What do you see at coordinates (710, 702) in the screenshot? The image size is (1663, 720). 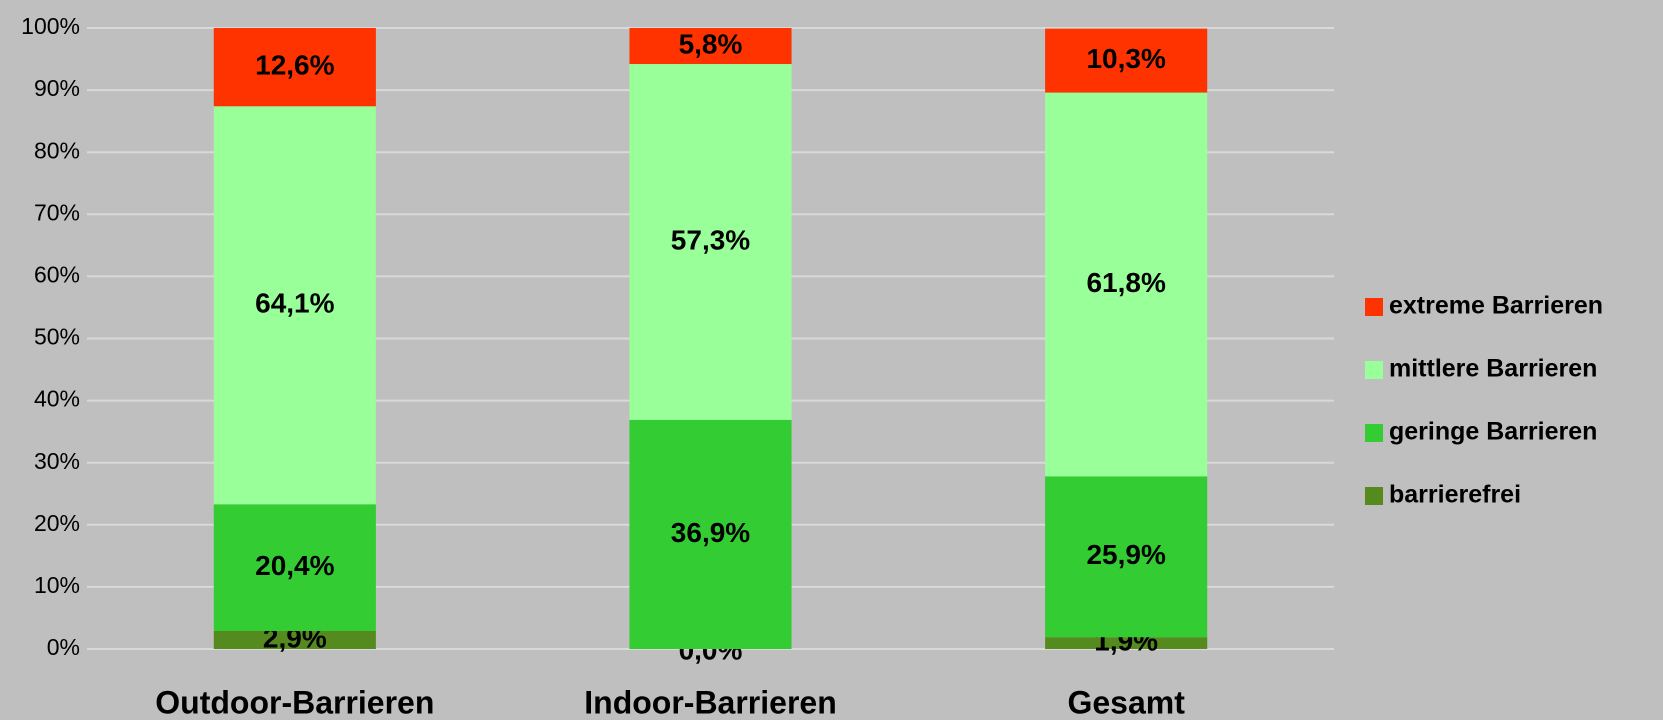 I see `x-tick-label: Indoor-Barrieren` at bounding box center [710, 702].